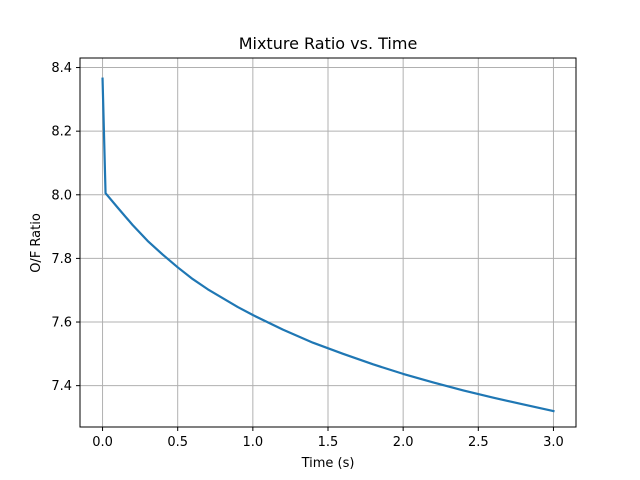 The height and width of the screenshot is (480, 640). Describe the element at coordinates (61, 386) in the screenshot. I see `y-tick-label: 7.4` at that location.